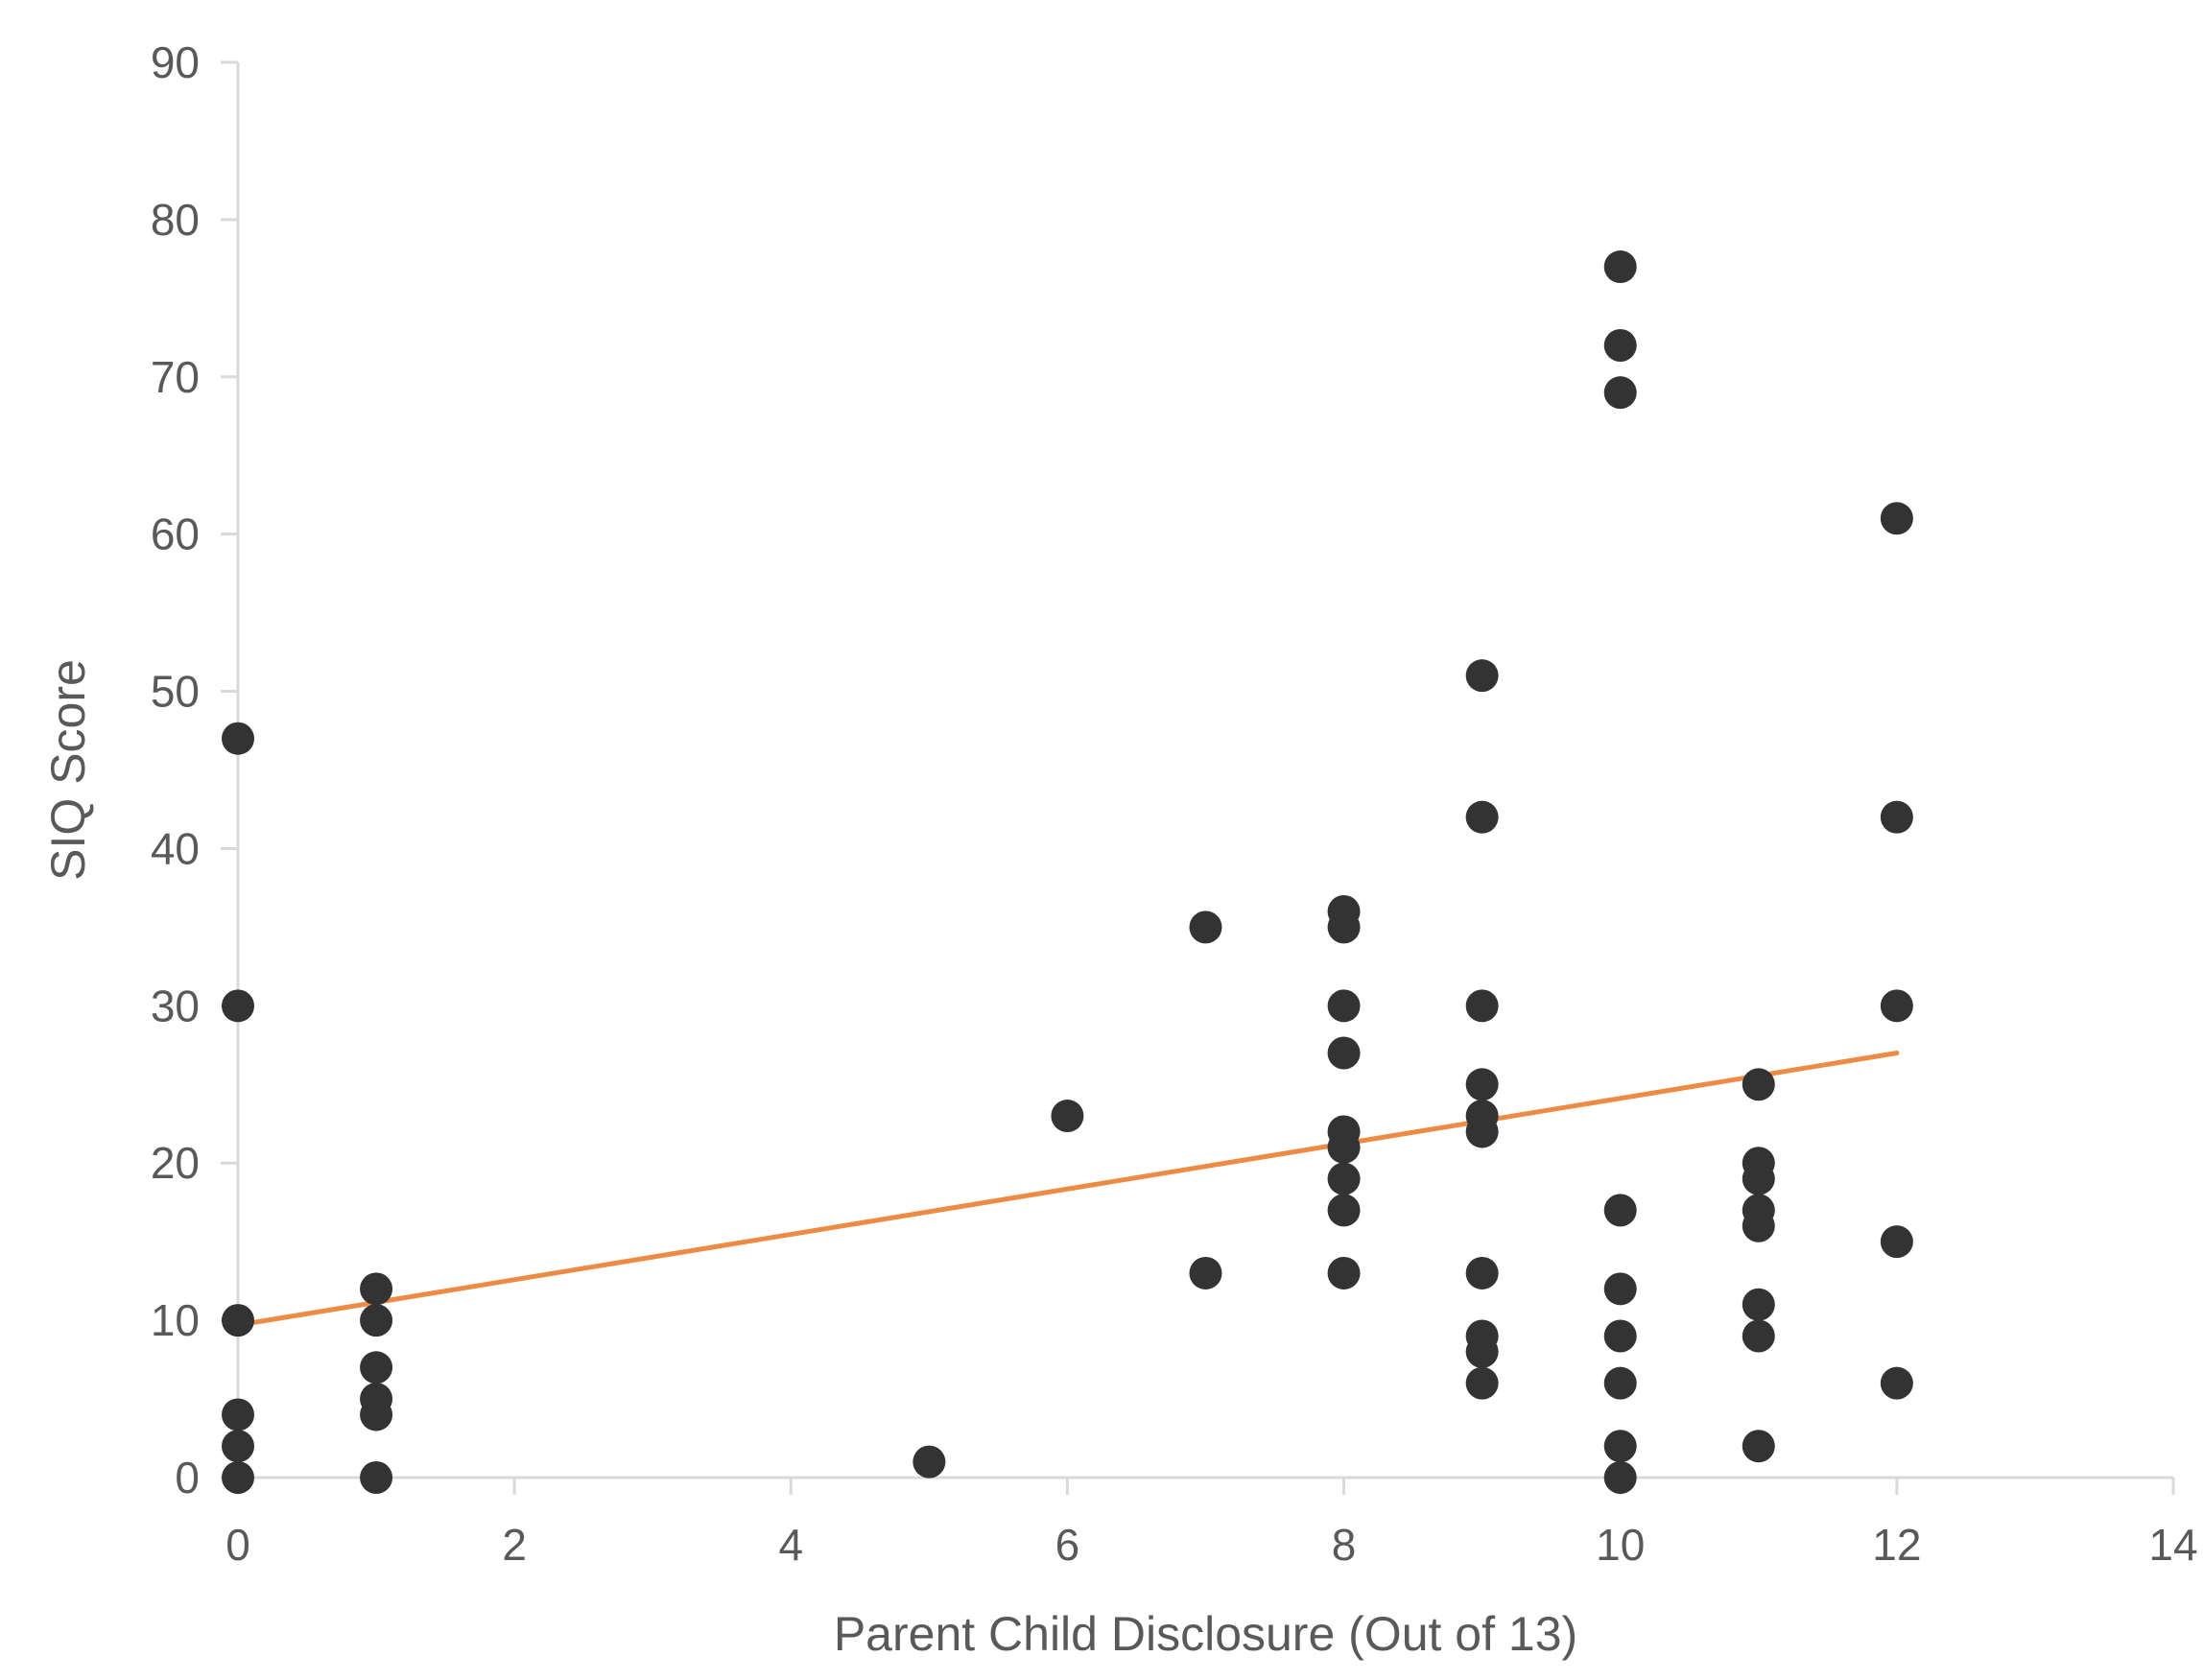 The height and width of the screenshot is (1680, 2204). What do you see at coordinates (176, 1006) in the screenshot?
I see `y-tick-label: 30` at bounding box center [176, 1006].